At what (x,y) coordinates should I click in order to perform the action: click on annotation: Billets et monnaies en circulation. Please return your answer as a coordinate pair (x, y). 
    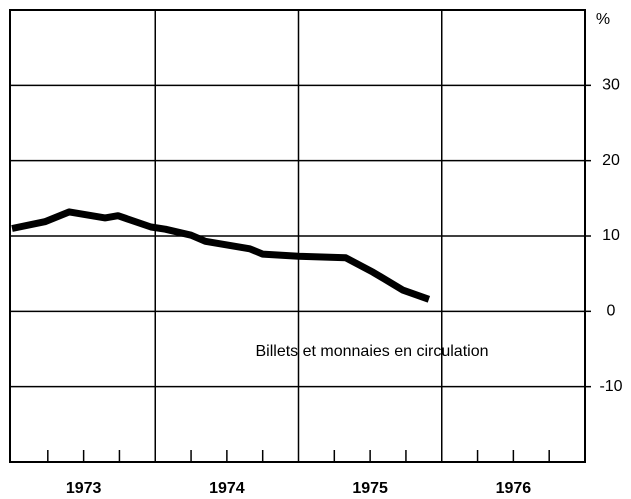
    Looking at the image, I should click on (371, 351).